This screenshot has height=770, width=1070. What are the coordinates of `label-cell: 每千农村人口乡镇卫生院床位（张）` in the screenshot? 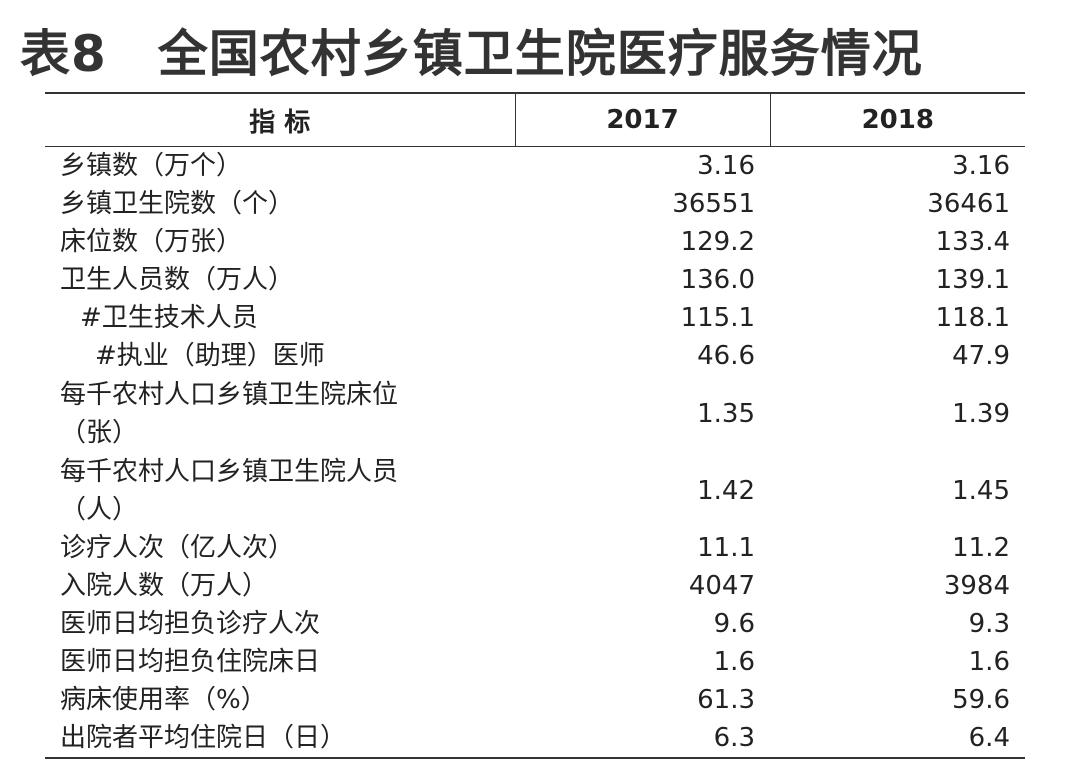 It's located at (280, 413).